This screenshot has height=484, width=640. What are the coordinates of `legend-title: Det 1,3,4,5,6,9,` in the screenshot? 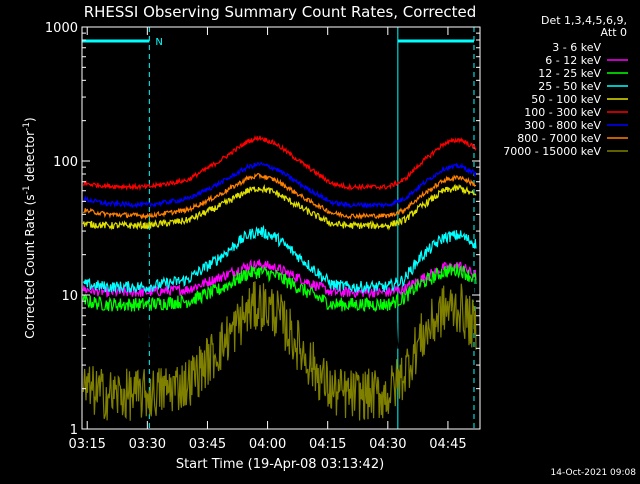 It's located at (584, 20).